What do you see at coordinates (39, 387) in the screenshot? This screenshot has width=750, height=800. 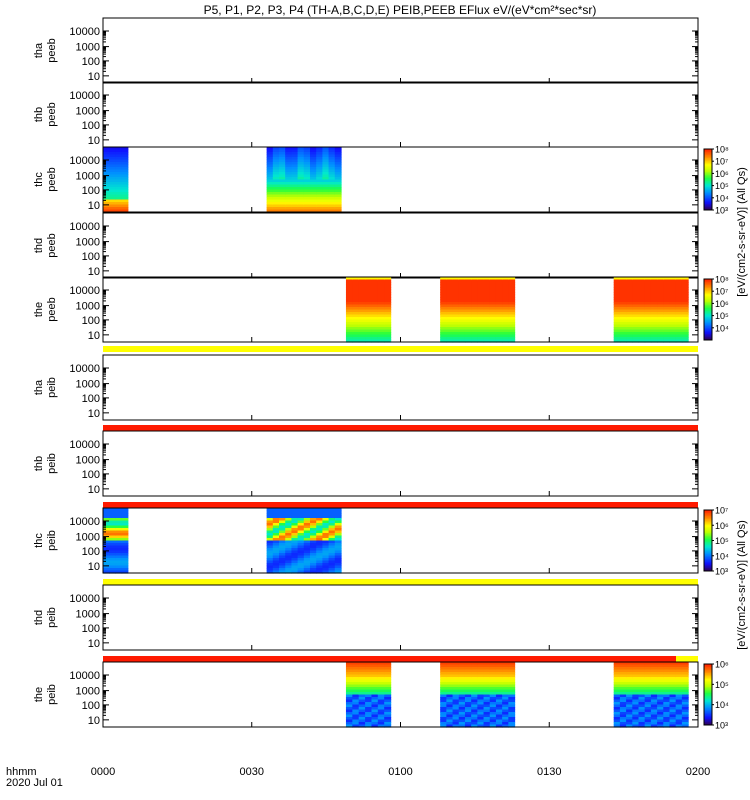 I see `panel-label-probe: tha` at bounding box center [39, 387].